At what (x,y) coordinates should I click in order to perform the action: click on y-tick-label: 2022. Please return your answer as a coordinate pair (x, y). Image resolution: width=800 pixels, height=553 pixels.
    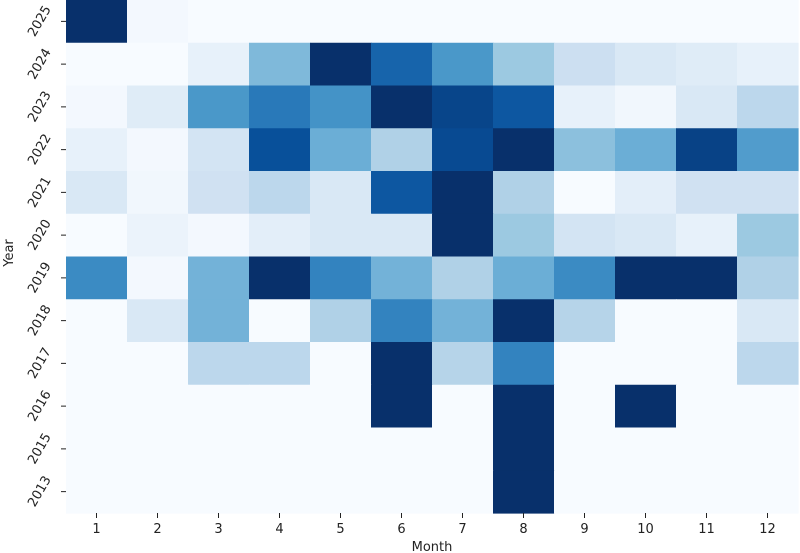
    Looking at the image, I should click on (40, 150).